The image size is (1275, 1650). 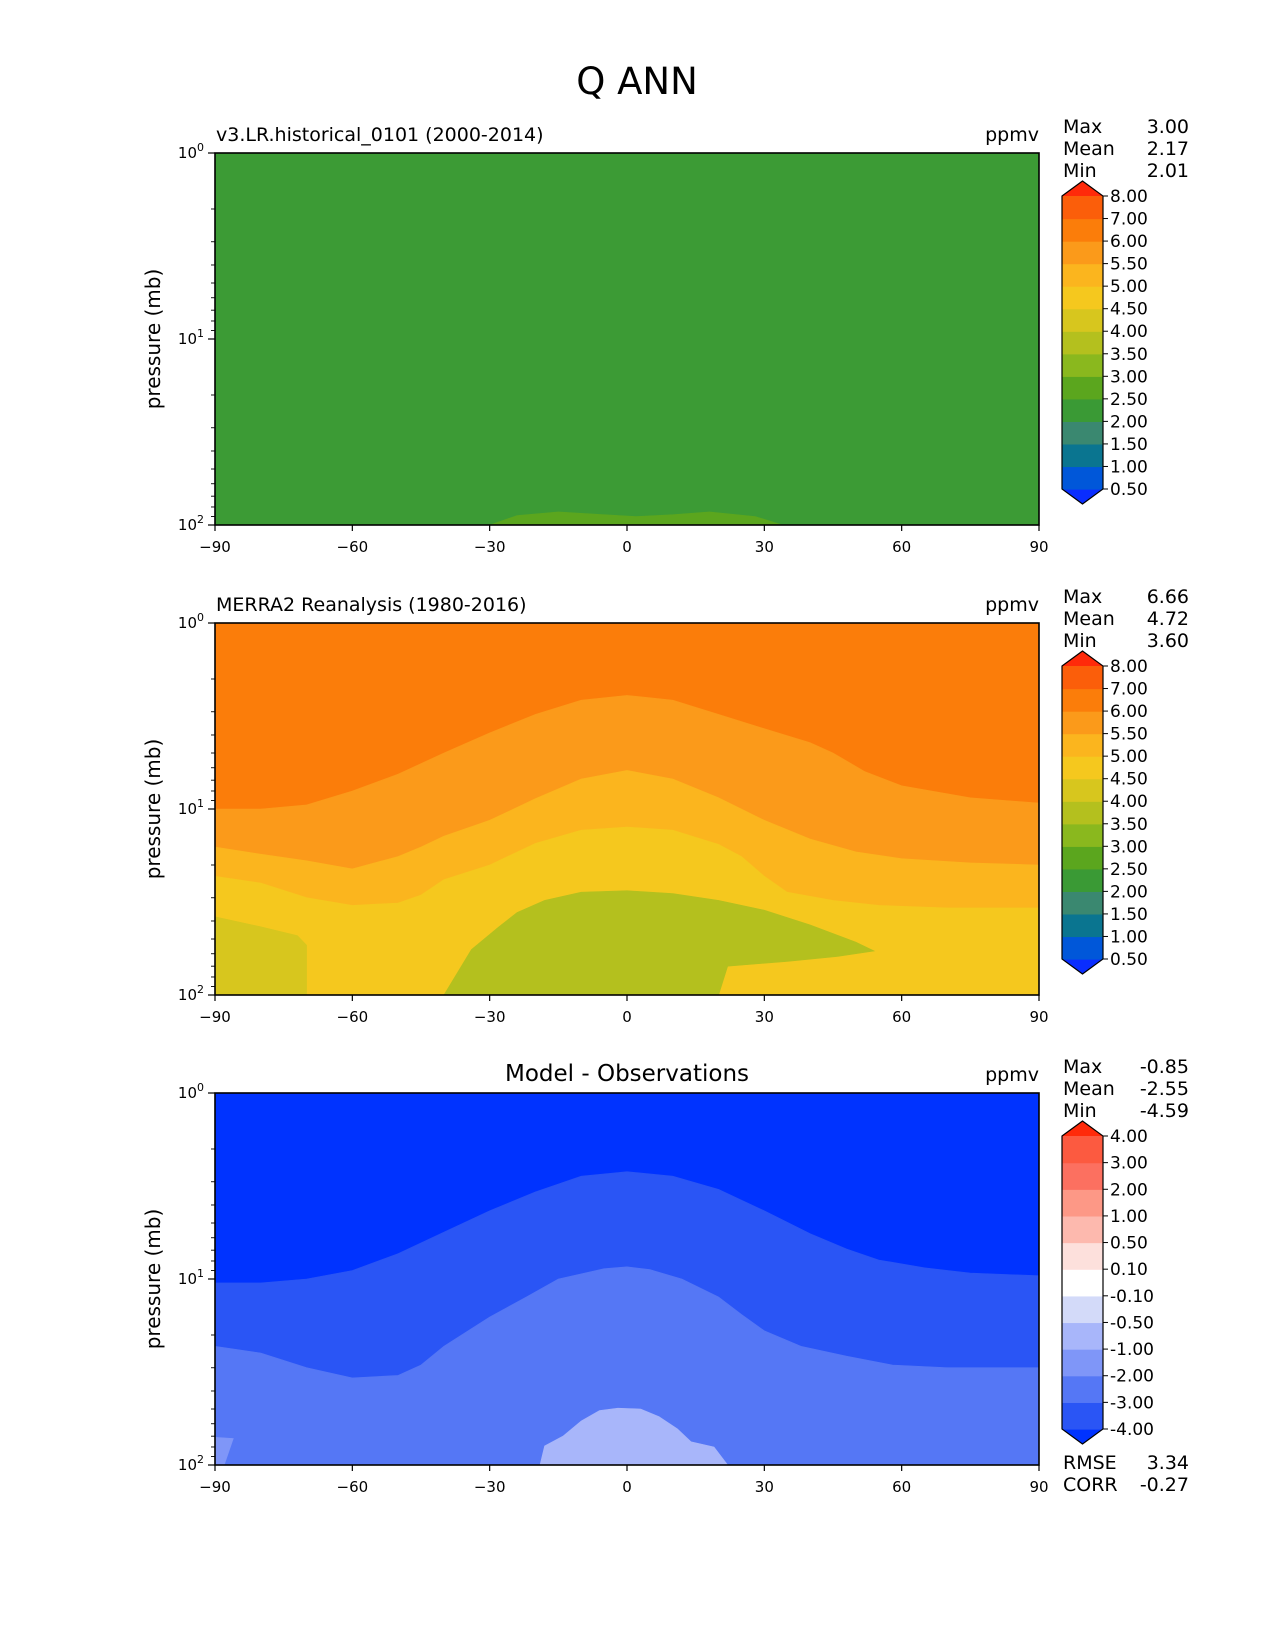 What do you see at coordinates (1129, 1270) in the screenshot?
I see `colorbar-label: 0.10` at bounding box center [1129, 1270].